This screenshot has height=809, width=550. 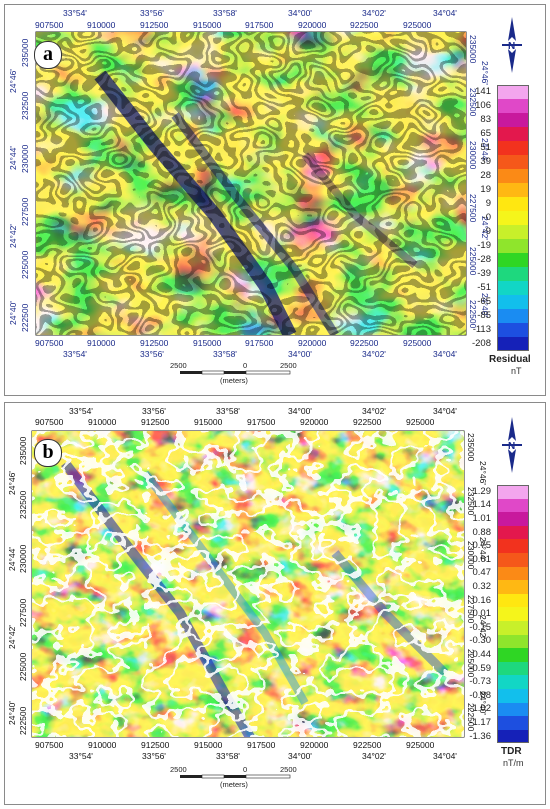 What do you see at coordinates (473, 314) in the screenshot?
I see `northing-label: 222500` at bounding box center [473, 314].